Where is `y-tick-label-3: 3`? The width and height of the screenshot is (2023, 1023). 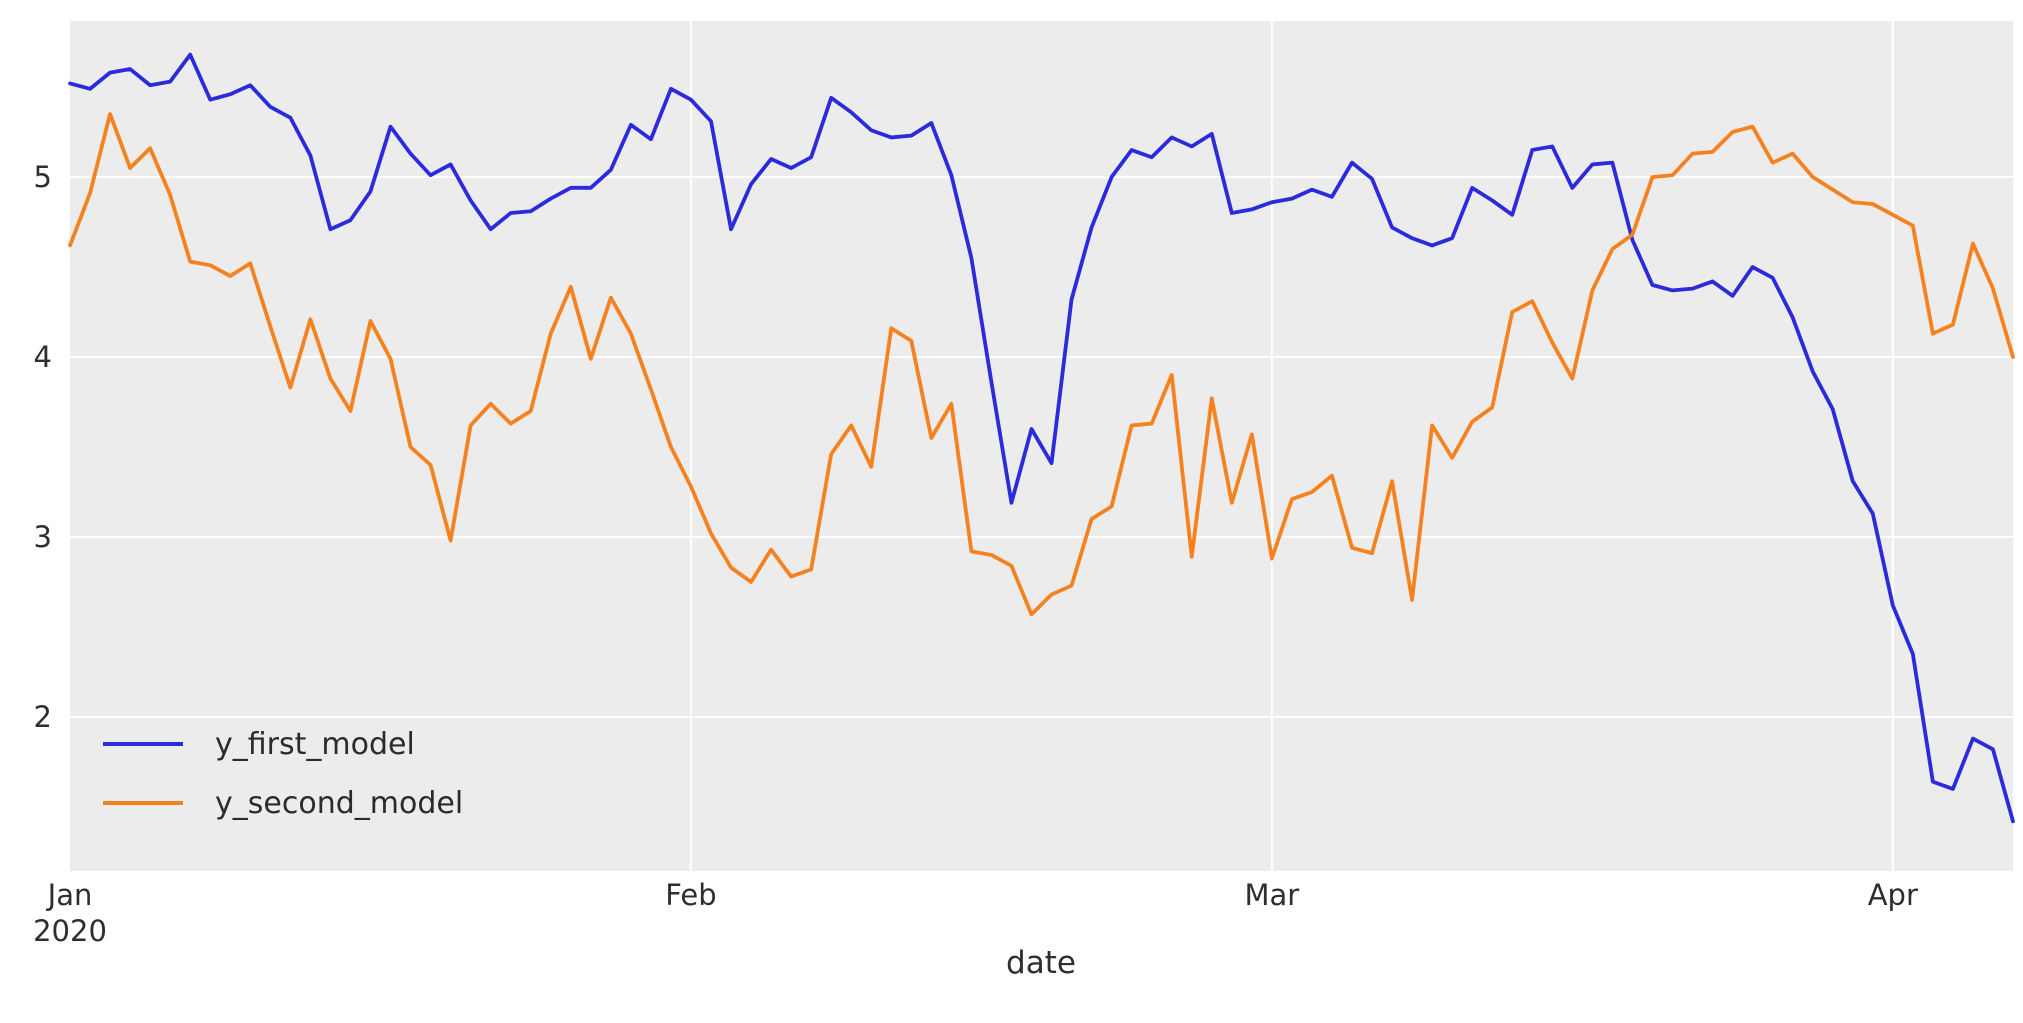
y-tick-label-3: 3 is located at coordinates (43, 537).